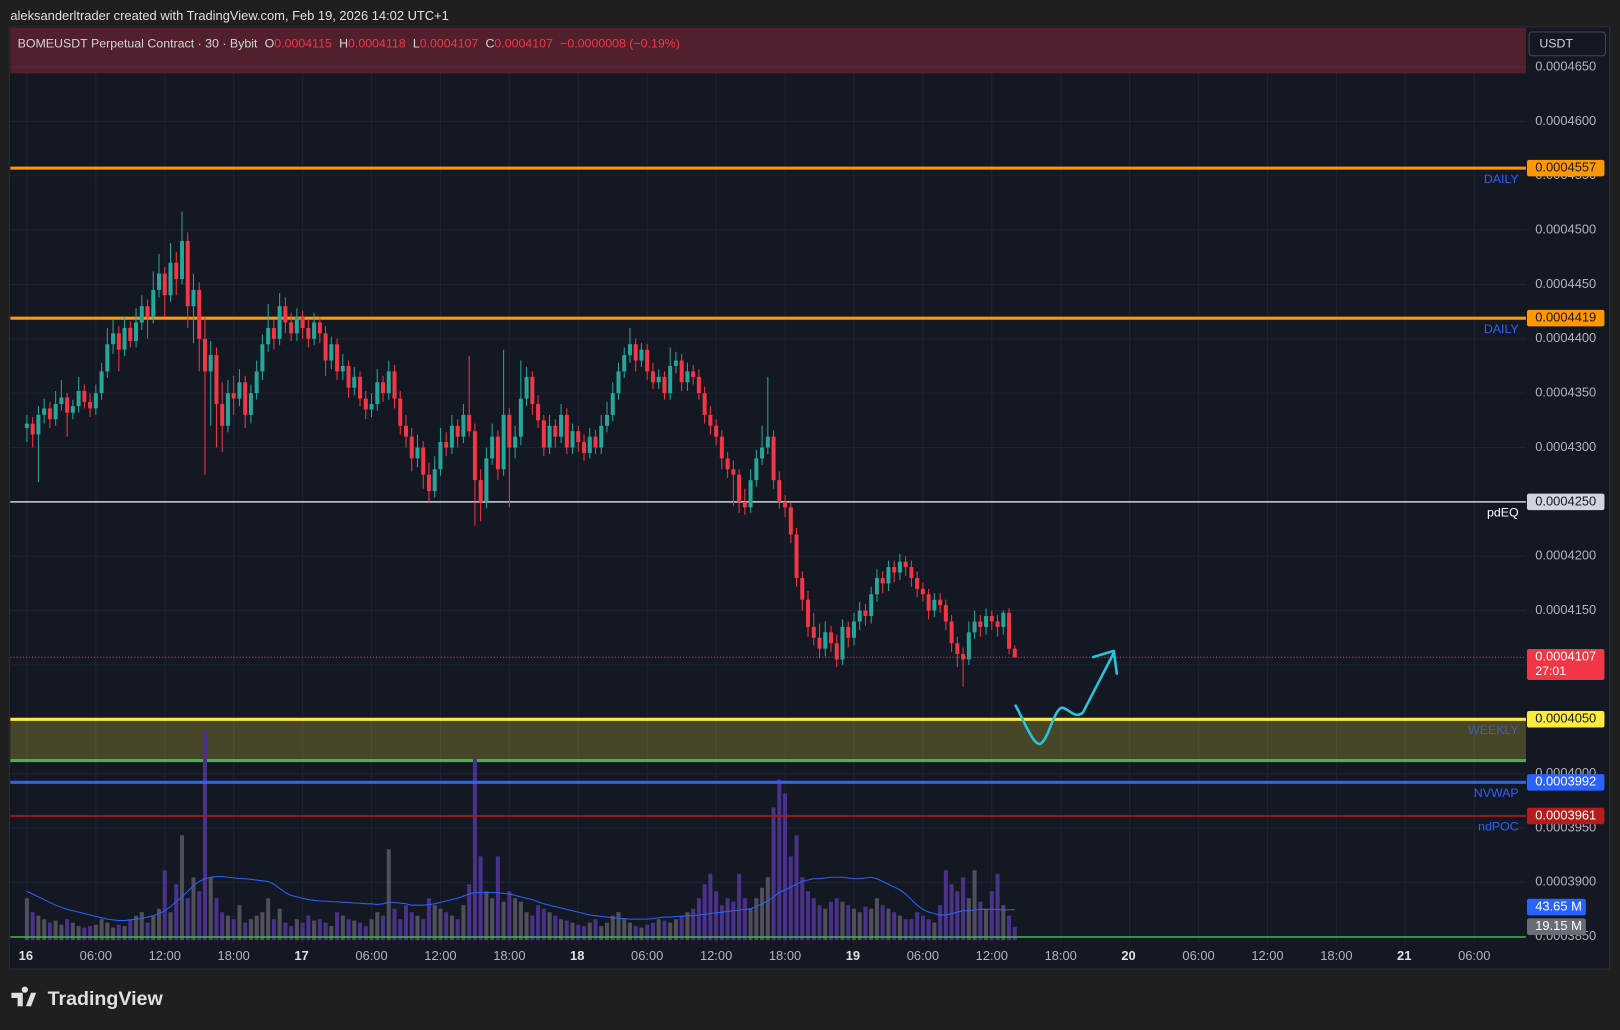 The image size is (1620, 1030). What do you see at coordinates (716, 955) in the screenshot?
I see `x-tick-label: 12:00` at bounding box center [716, 955].